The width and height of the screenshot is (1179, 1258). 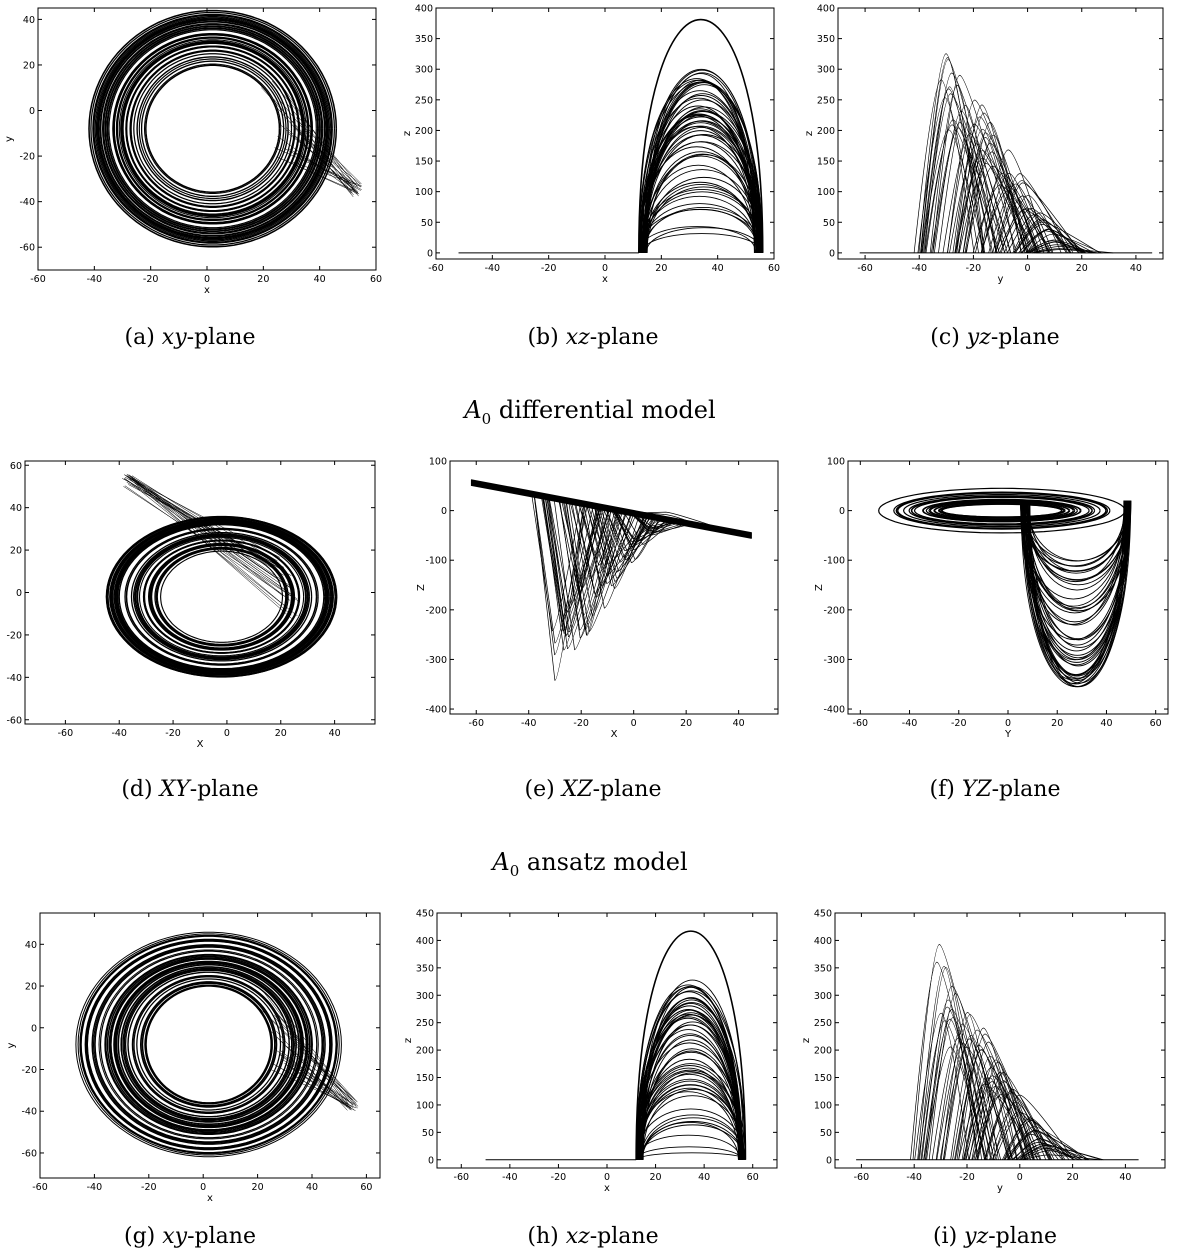 What do you see at coordinates (16, 551) in the screenshot?
I see `y-tick-label: 20` at bounding box center [16, 551].